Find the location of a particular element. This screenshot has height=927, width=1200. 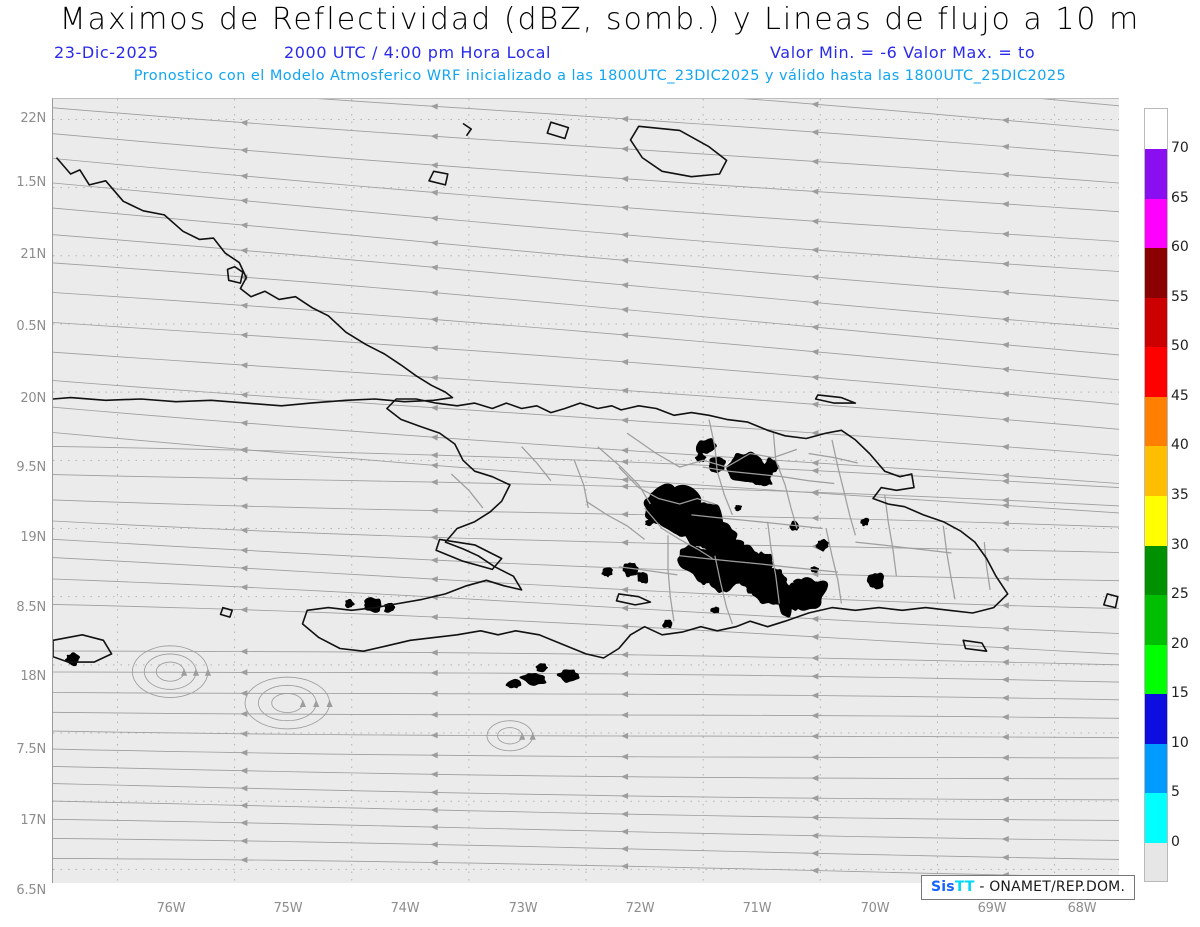

y-axis-tick-label: 20N is located at coordinates (33, 398).